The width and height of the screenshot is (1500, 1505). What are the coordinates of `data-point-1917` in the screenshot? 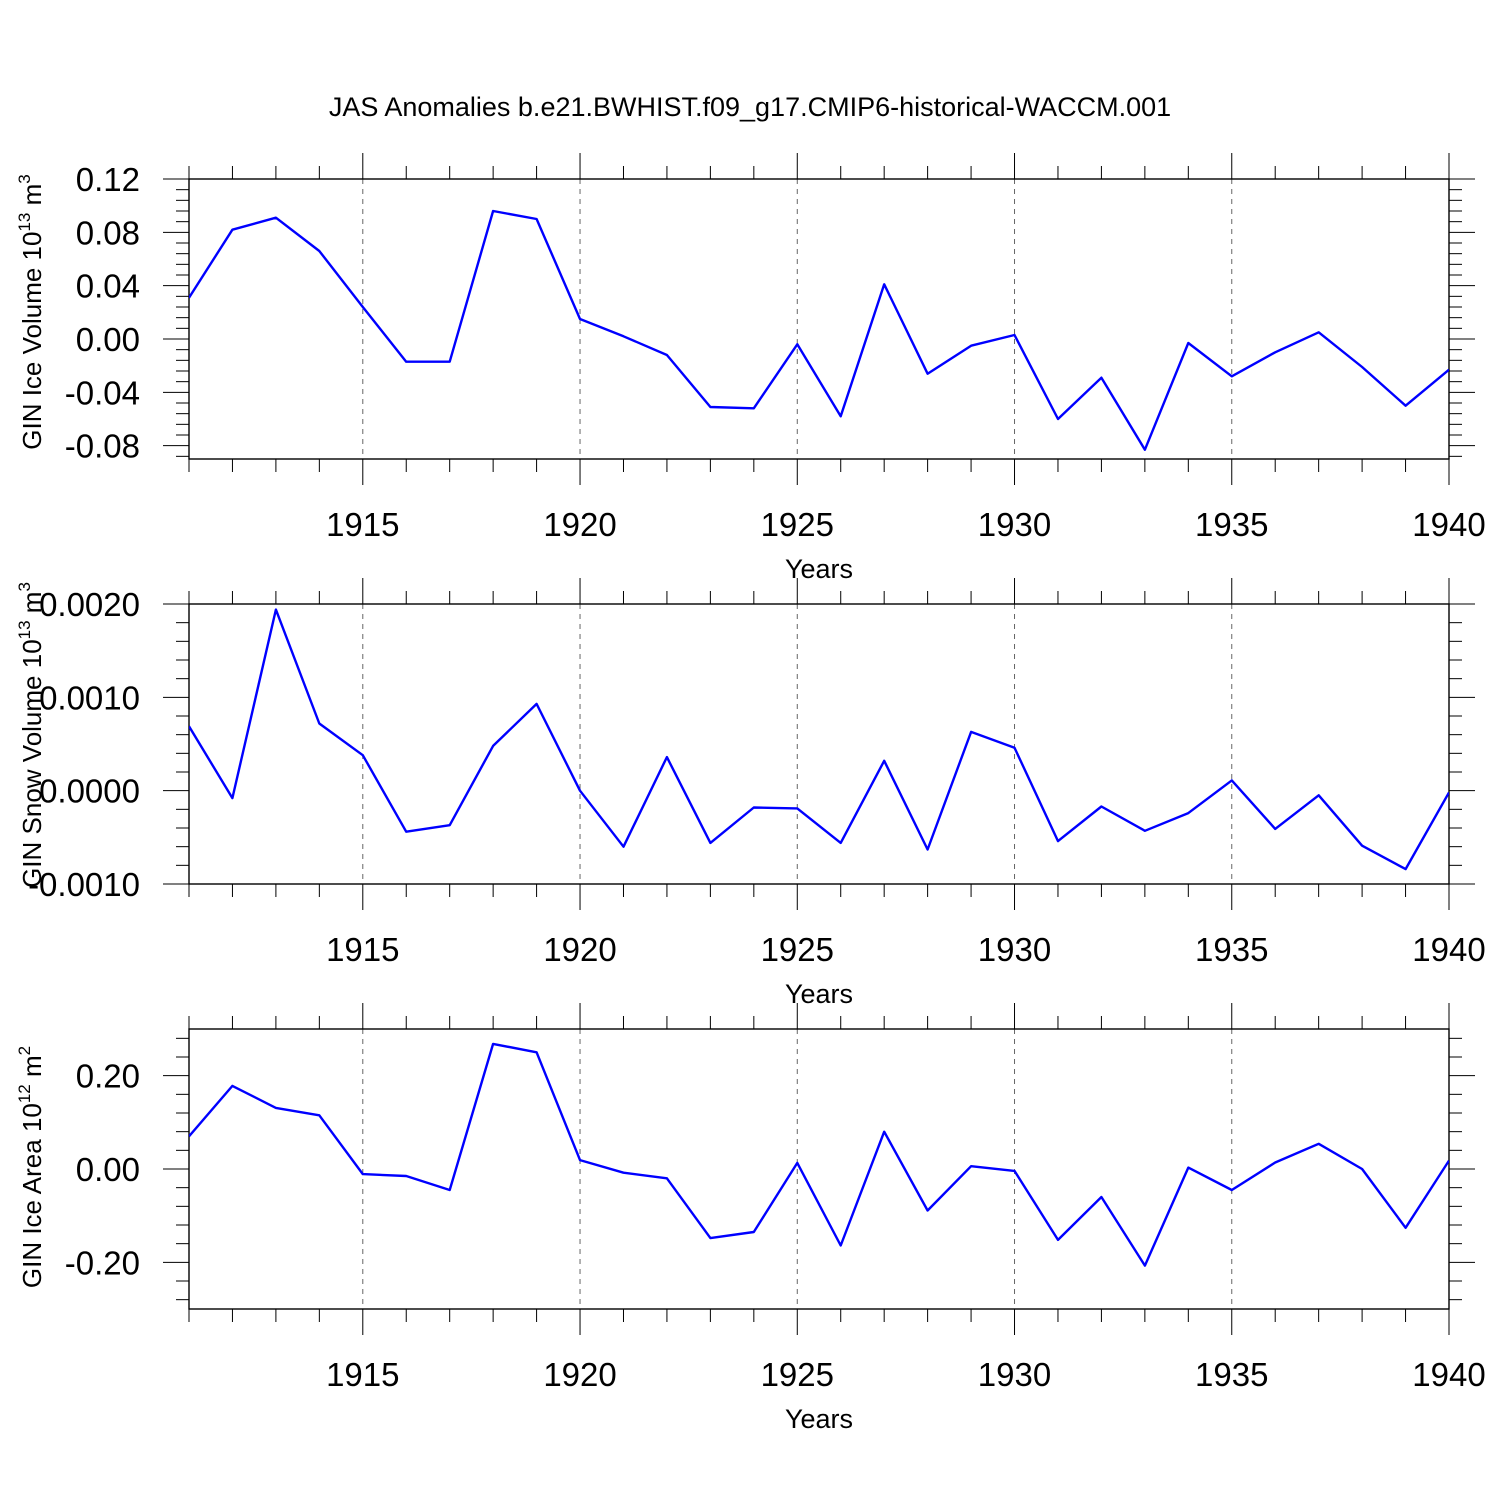 It's located at (450, 1190).